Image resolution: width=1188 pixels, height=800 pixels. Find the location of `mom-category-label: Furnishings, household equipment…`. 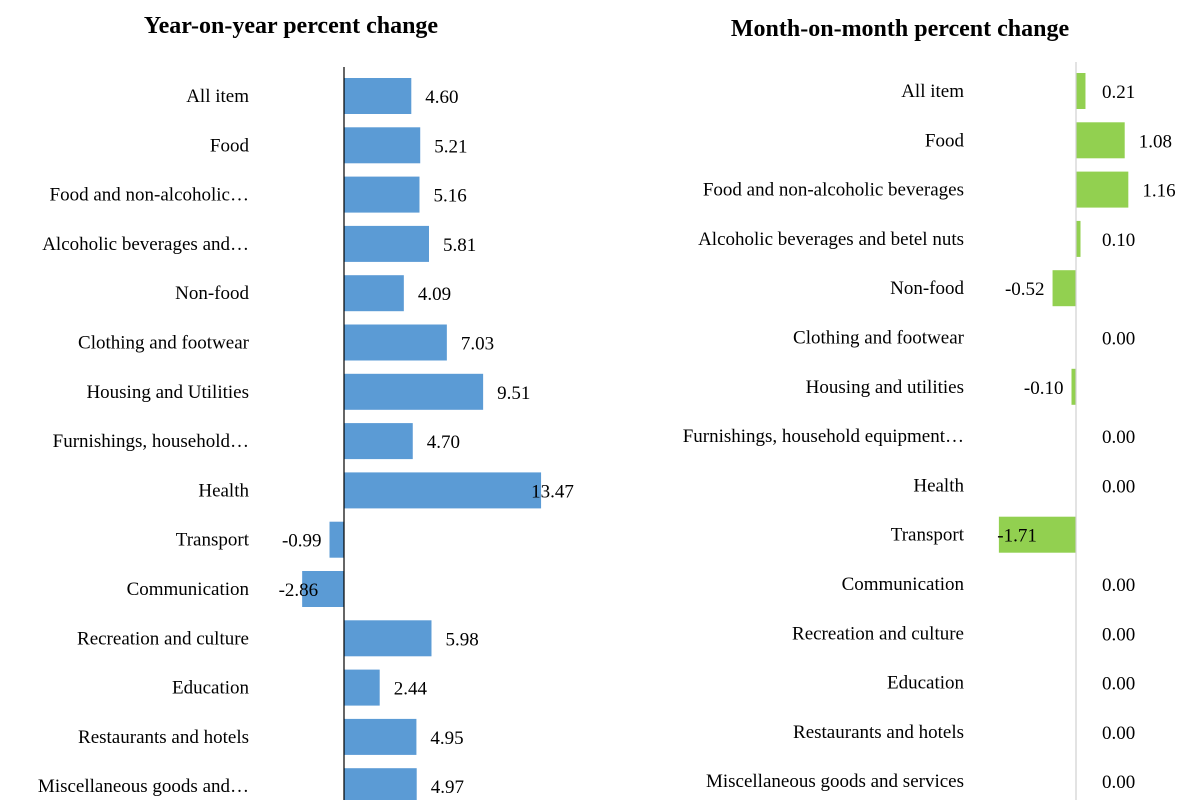

mom-category-label: Furnishings, household equipment… is located at coordinates (823, 436).